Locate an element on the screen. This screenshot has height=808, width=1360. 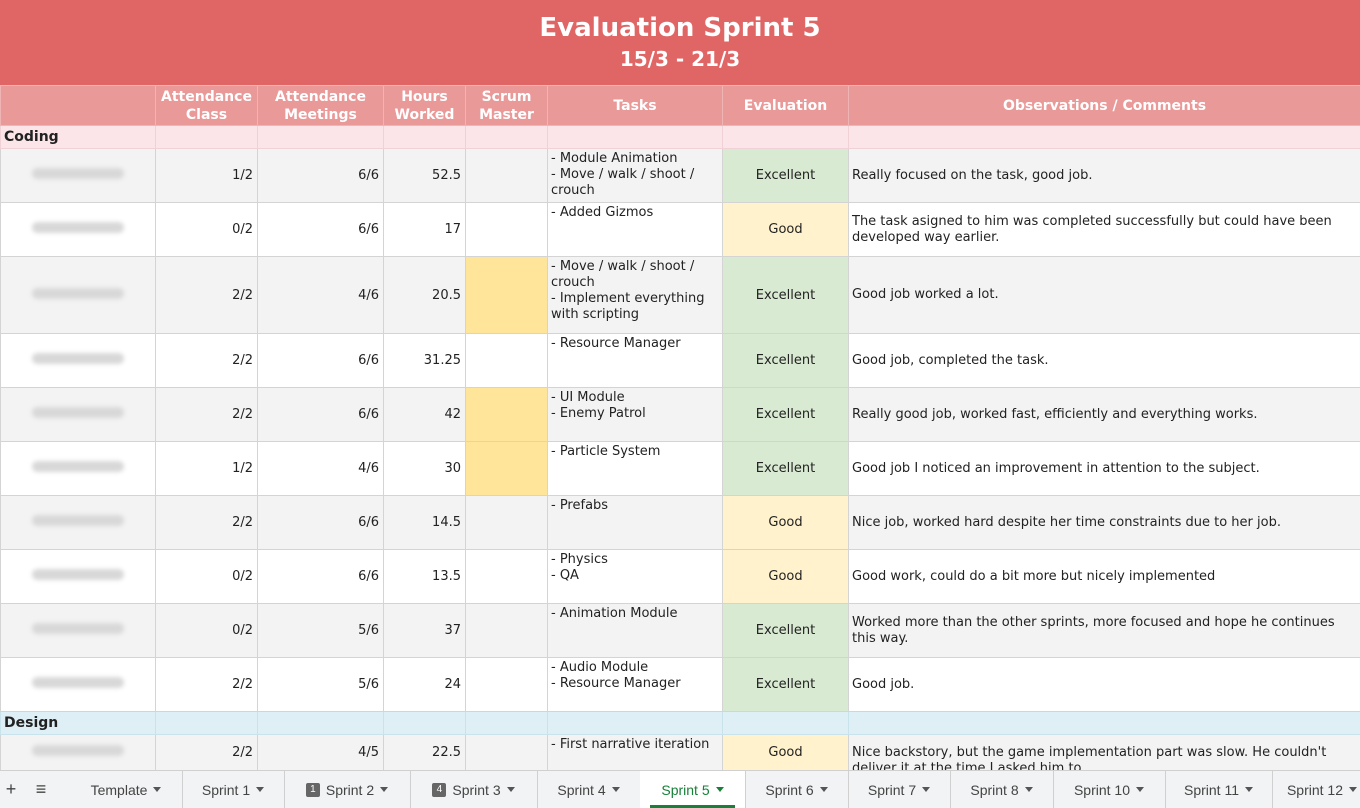
hours-worked-cell: 52.5 is located at coordinates (425, 176).